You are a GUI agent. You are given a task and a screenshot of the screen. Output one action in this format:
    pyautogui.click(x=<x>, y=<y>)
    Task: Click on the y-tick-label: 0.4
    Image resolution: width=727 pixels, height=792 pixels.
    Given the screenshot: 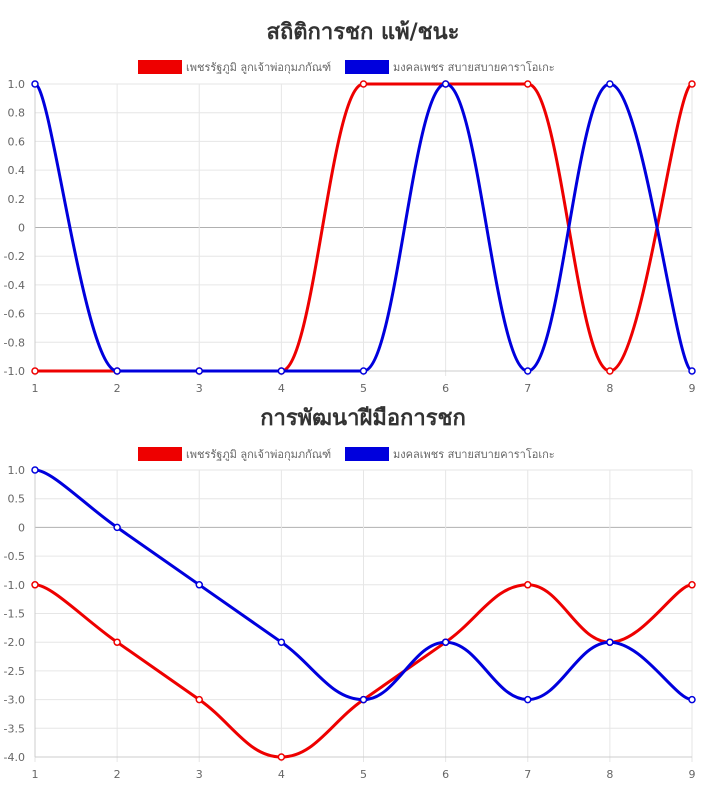 What is the action you would take?
    pyautogui.click(x=17, y=170)
    